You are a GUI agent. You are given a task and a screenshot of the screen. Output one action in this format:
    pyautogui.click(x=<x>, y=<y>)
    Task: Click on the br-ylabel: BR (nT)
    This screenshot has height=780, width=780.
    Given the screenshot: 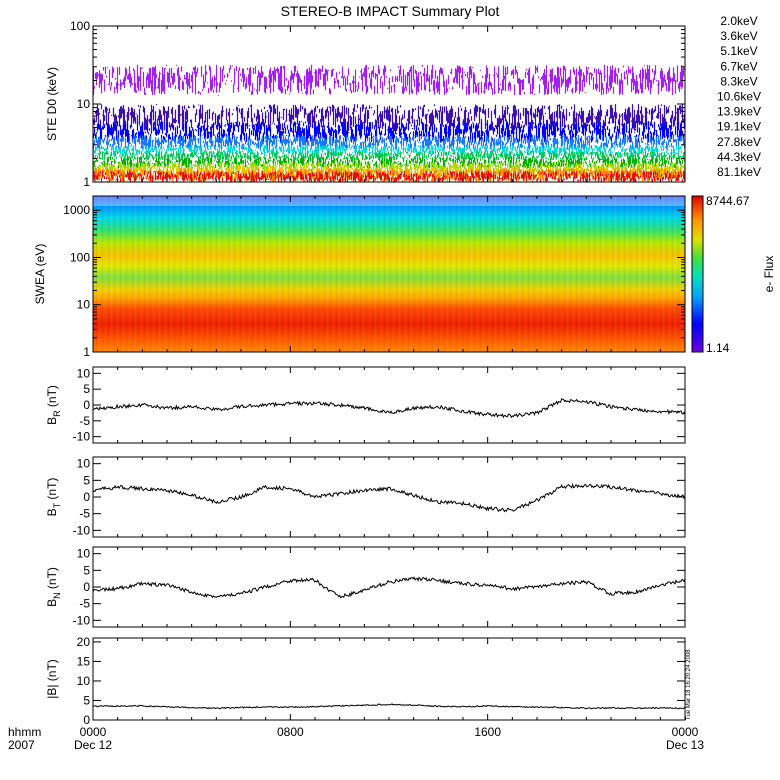 What is the action you would take?
    pyautogui.click(x=53, y=405)
    